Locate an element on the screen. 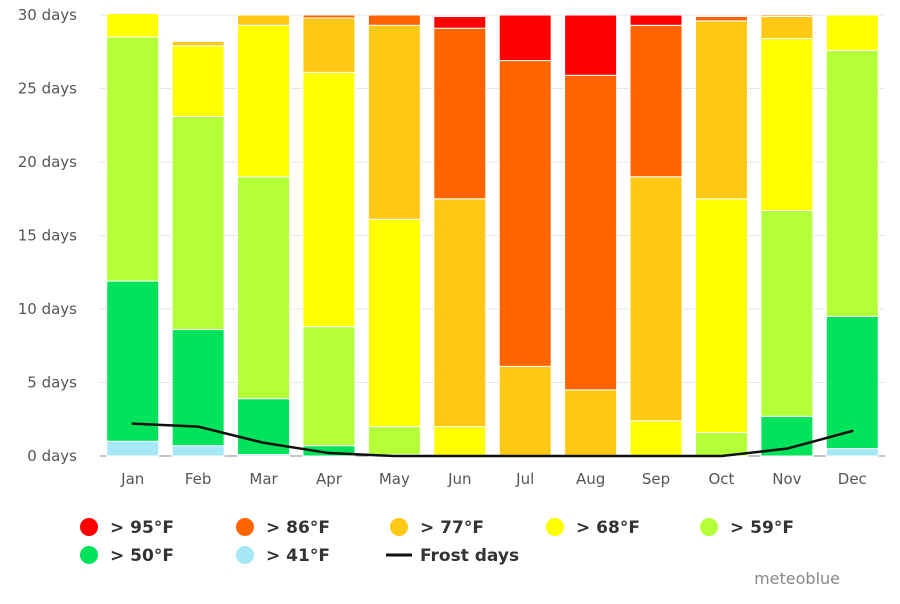  frost-days-line is located at coordinates (492, 440).